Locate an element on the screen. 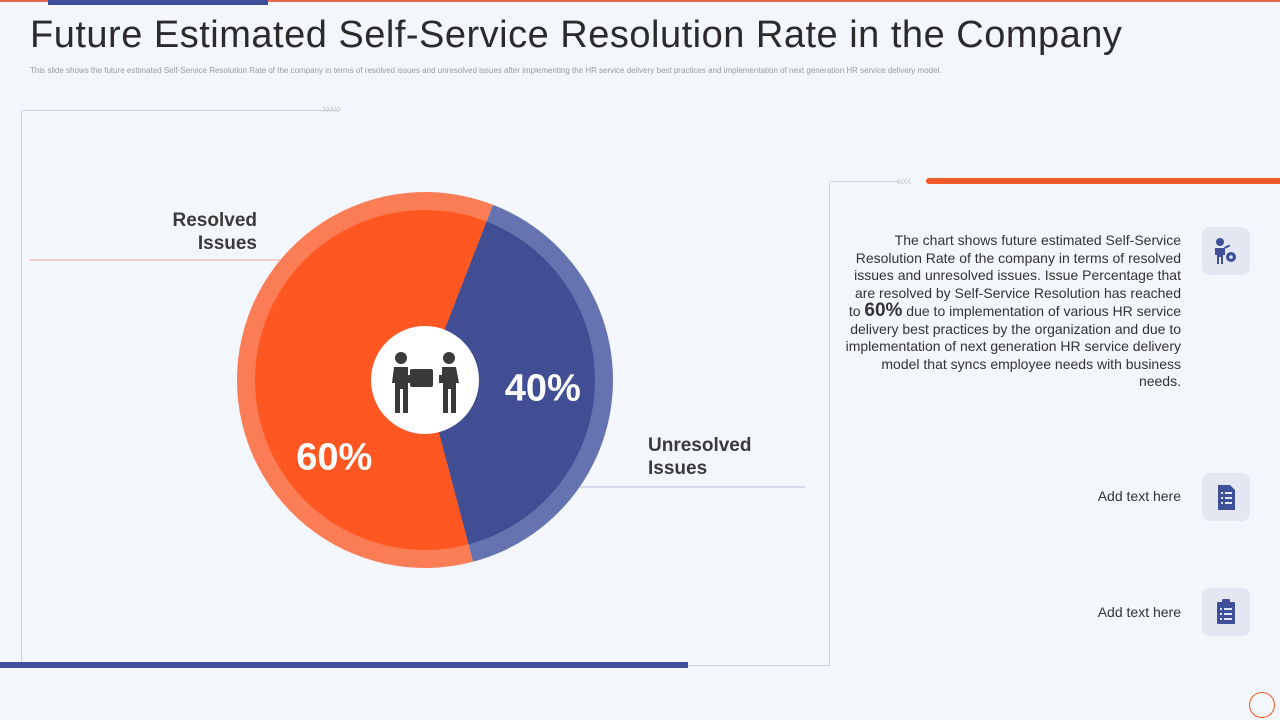 Image resolution: width=1280 pixels, height=720 pixels. unresolved-category-label: Unresolved Issues is located at coordinates (699, 457).